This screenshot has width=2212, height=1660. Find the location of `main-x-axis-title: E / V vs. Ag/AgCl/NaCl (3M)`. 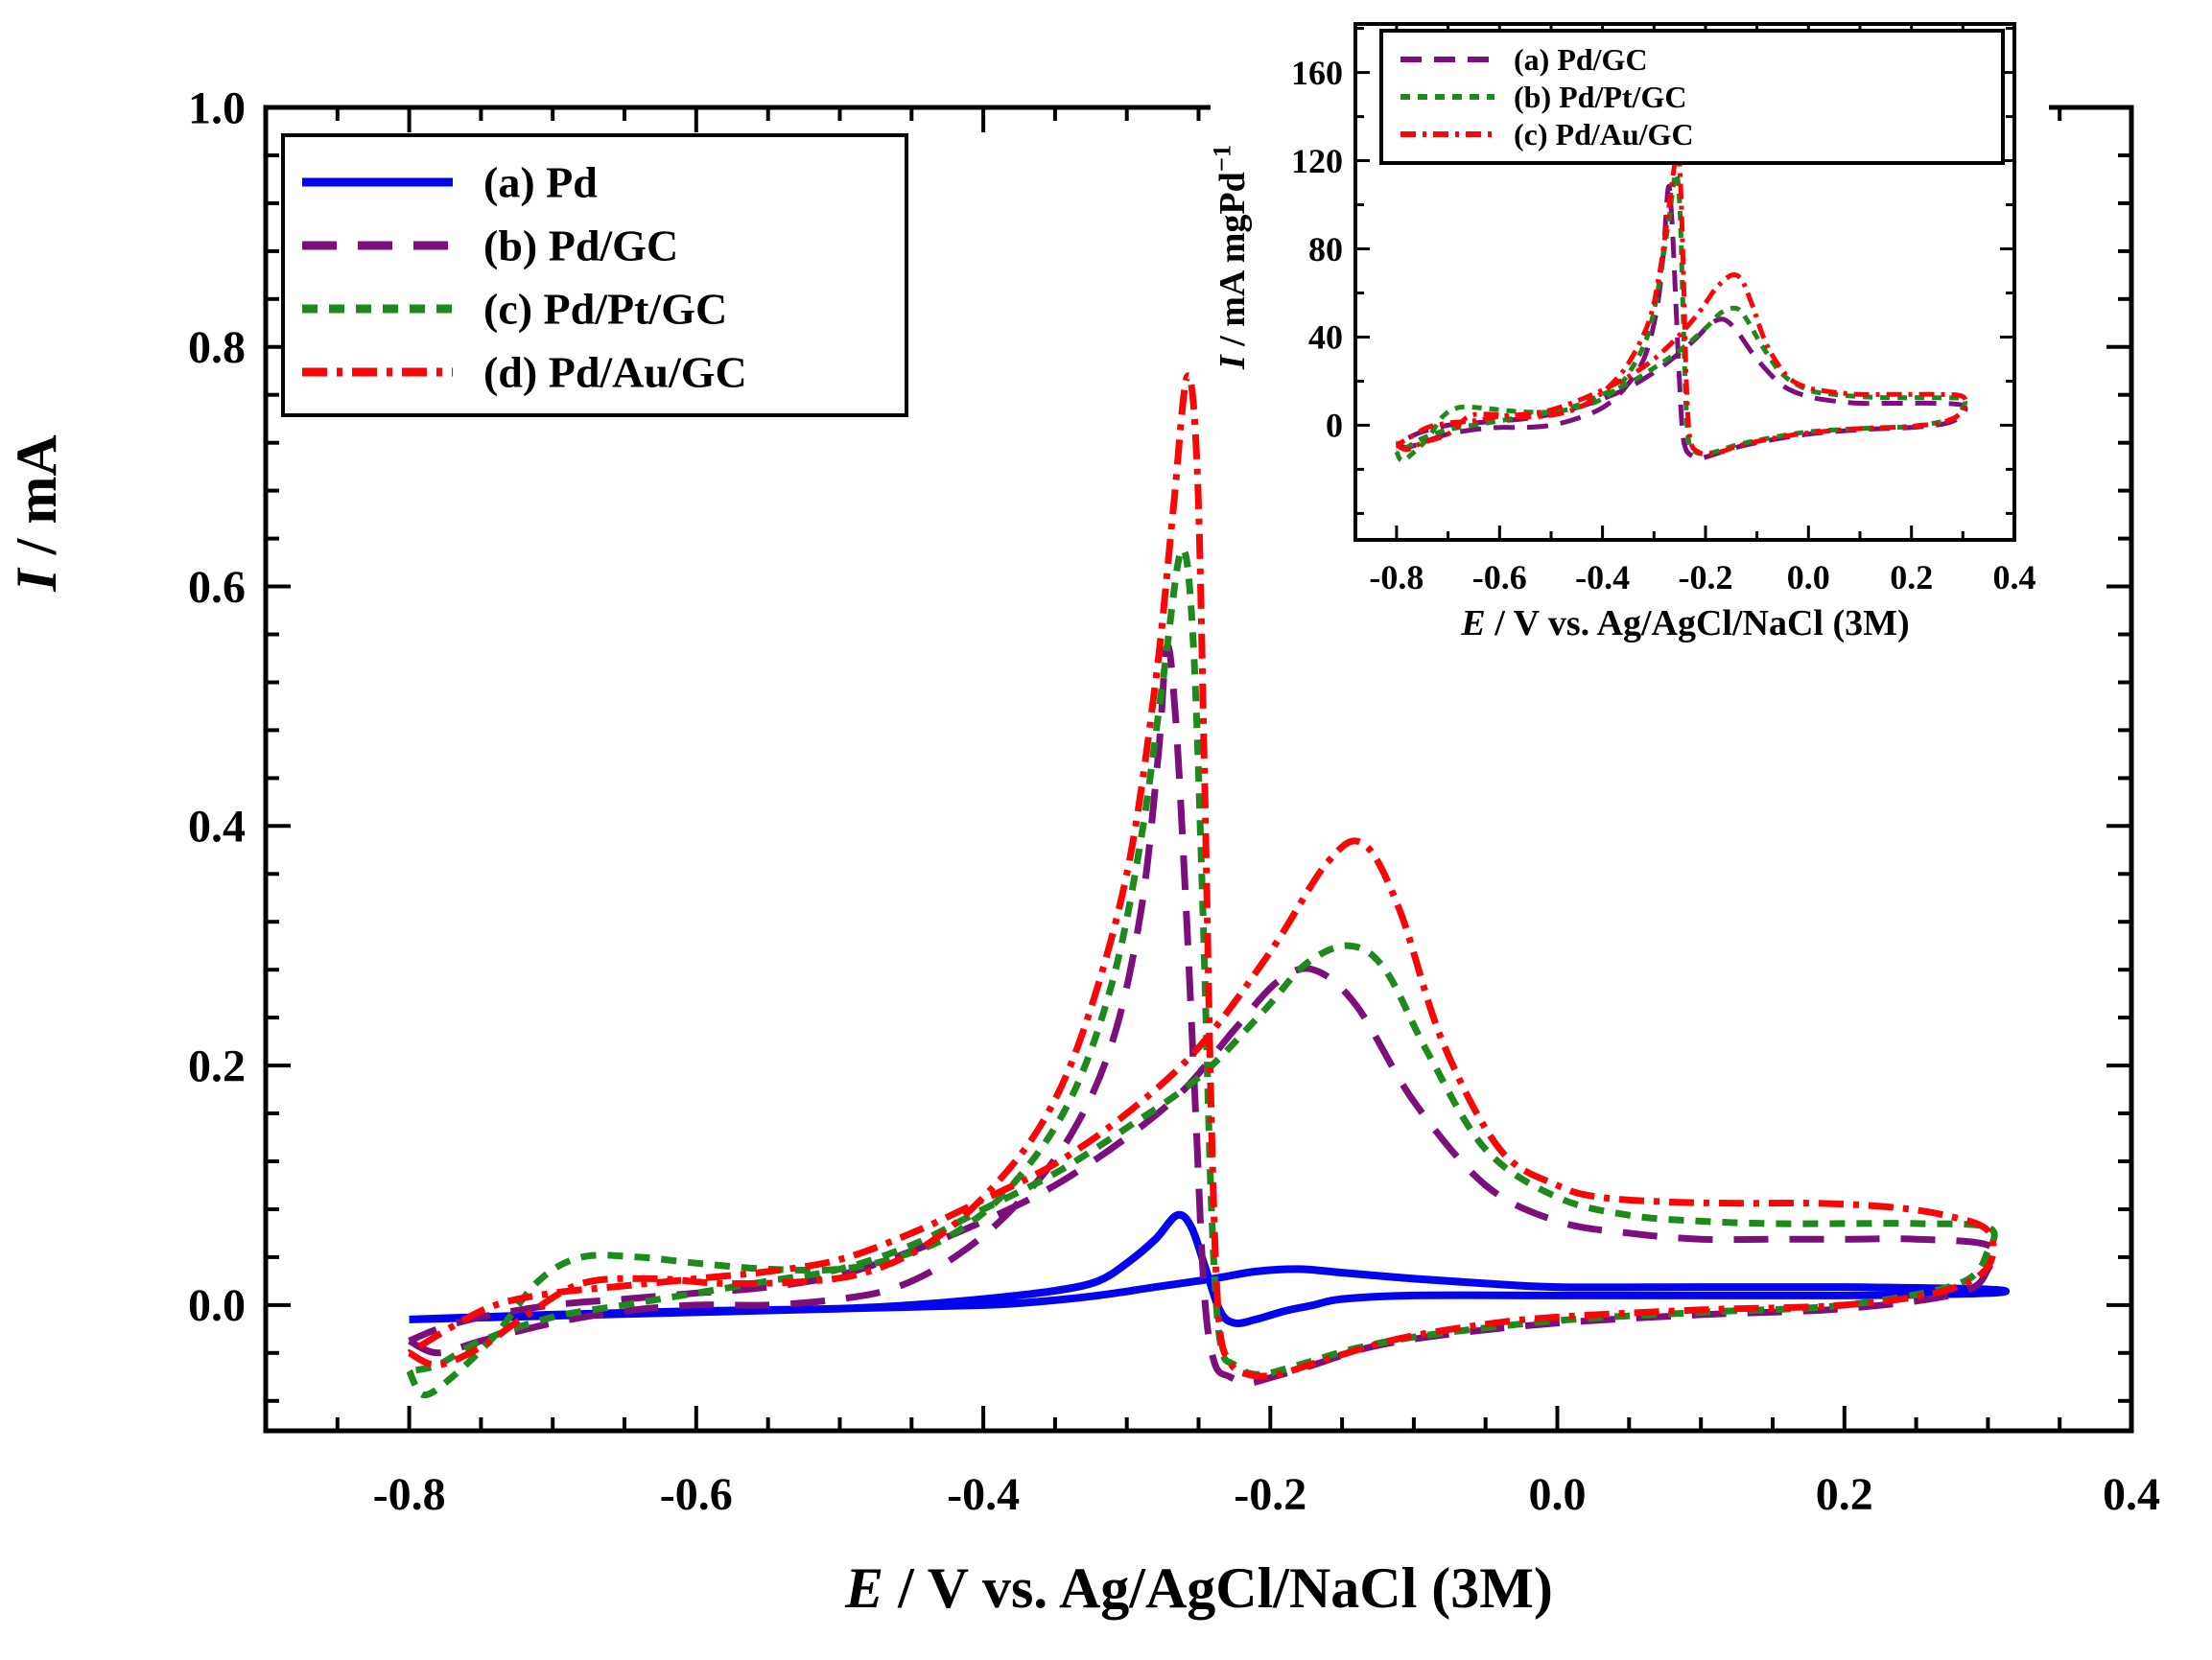

main-x-axis-title: E / V vs. Ag/AgCl/NaCl (3M) is located at coordinates (1198, 1588).